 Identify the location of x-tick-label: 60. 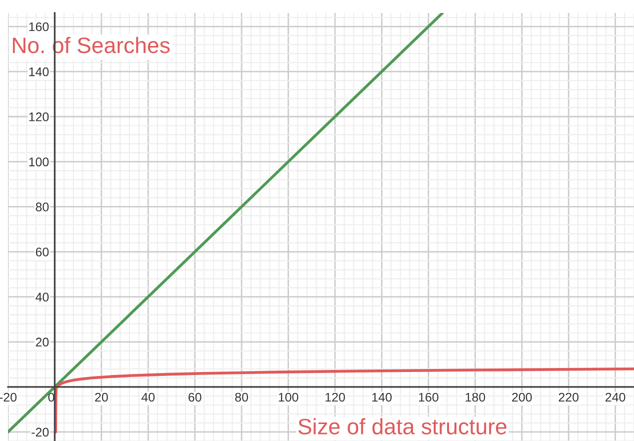
(195, 397).